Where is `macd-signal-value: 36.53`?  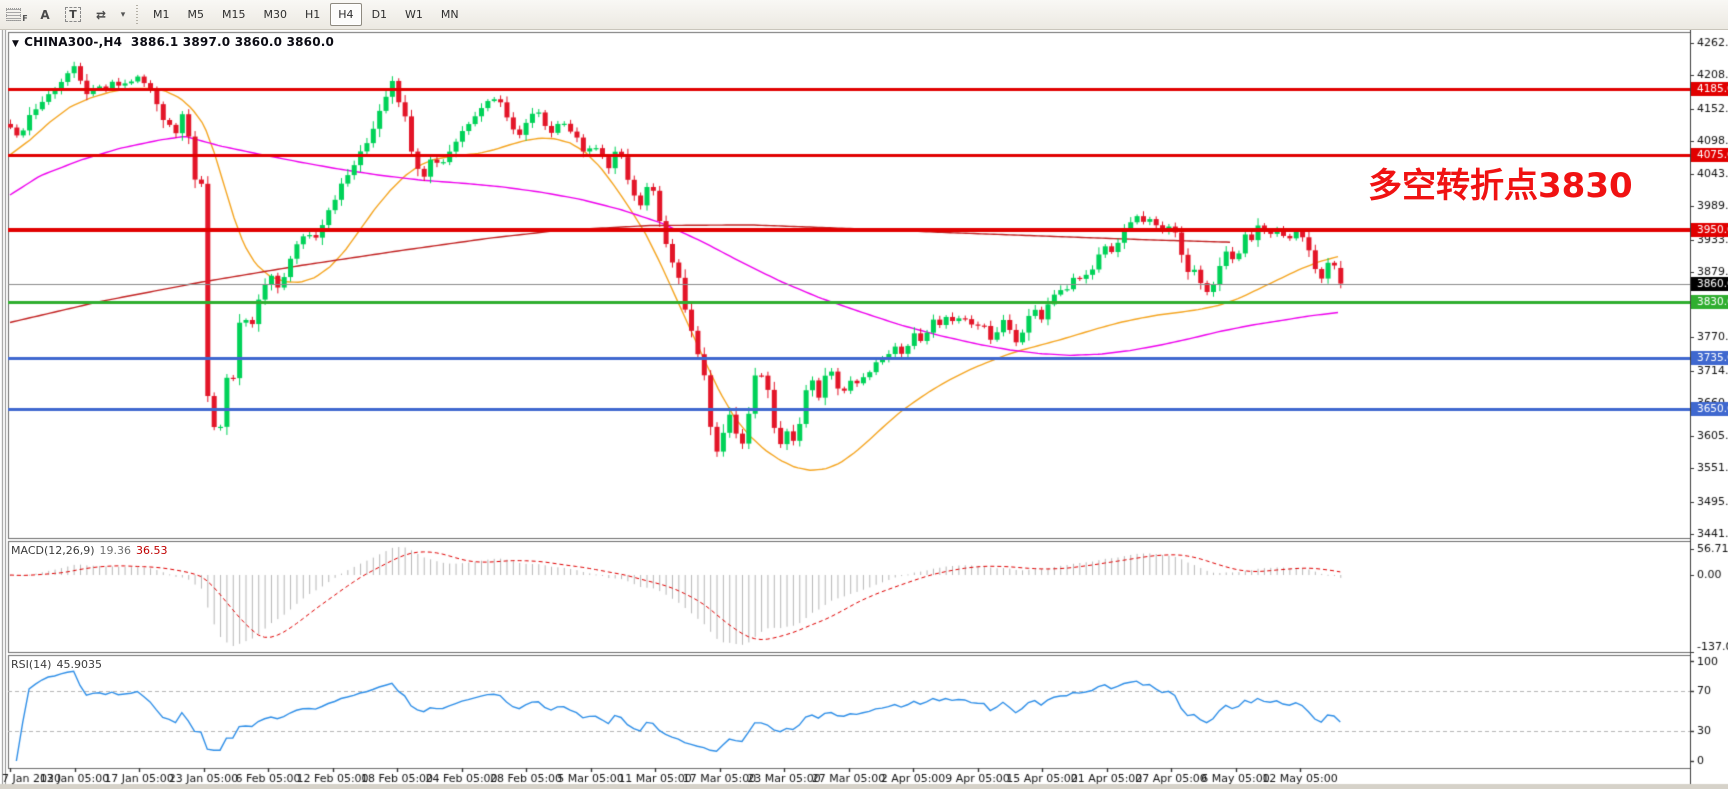 macd-signal-value: 36.53 is located at coordinates (152, 550).